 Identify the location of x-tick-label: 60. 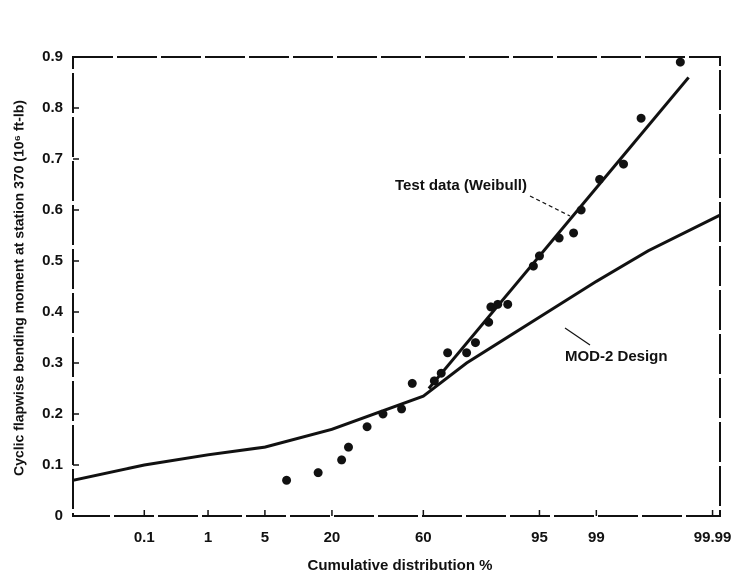
(423, 537).